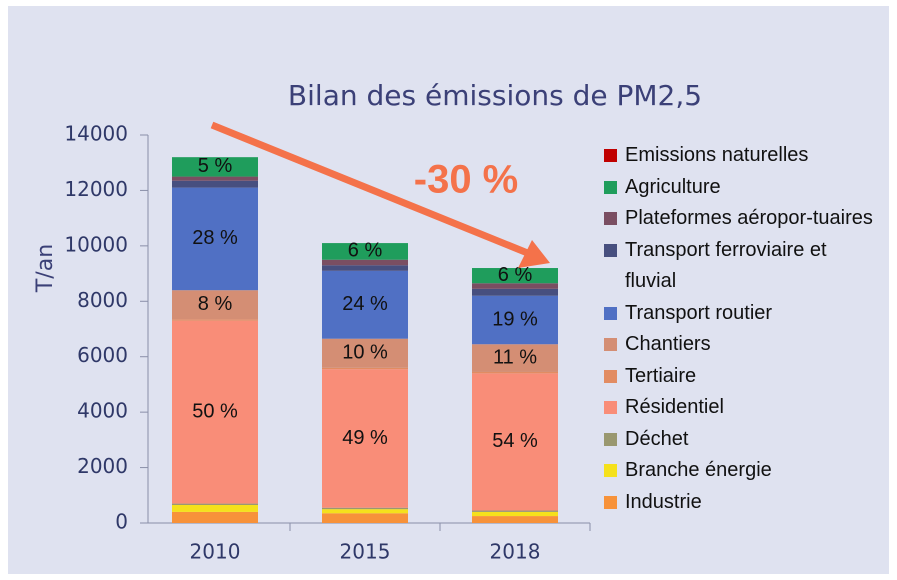 The image size is (897, 580). I want to click on legend-item: Plateformes aéropor-tuaires, so click(739, 219).